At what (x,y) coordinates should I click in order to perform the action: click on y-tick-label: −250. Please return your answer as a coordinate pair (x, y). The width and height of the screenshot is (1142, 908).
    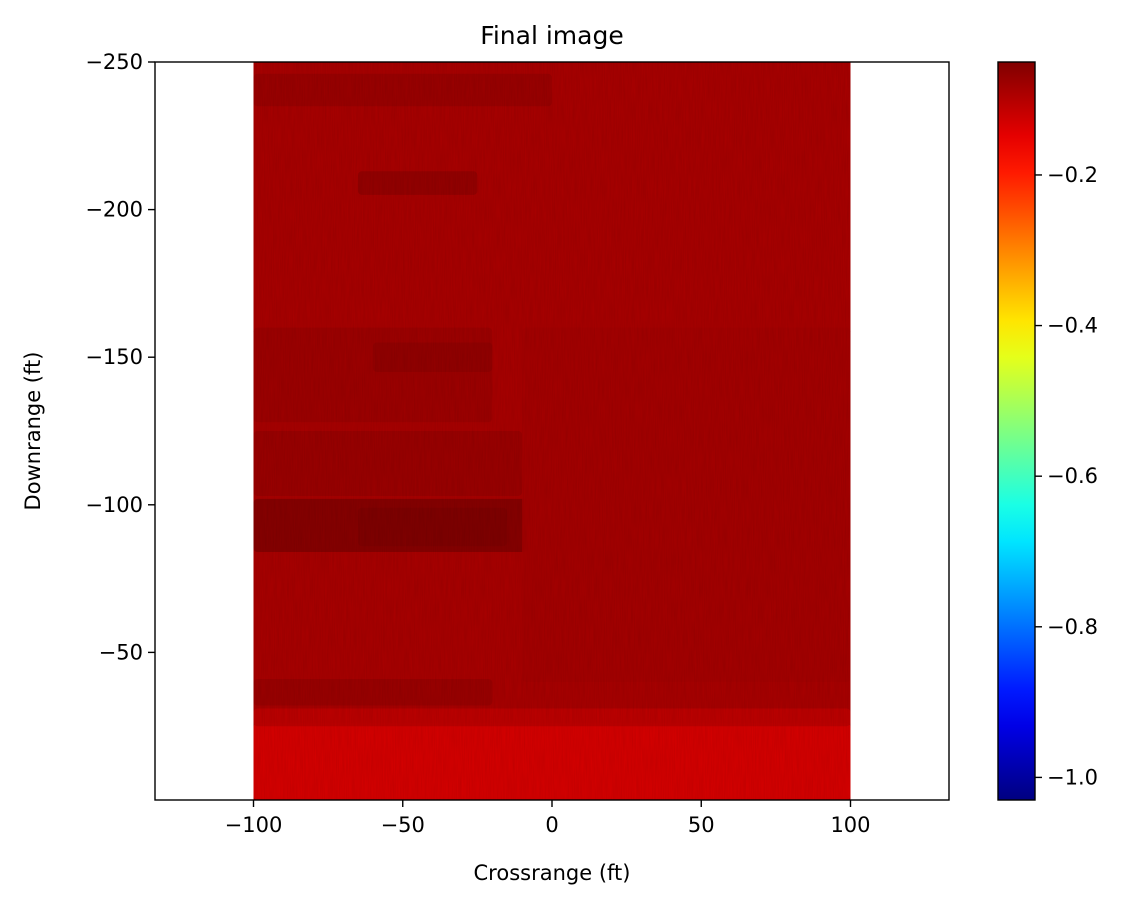
    Looking at the image, I should click on (114, 62).